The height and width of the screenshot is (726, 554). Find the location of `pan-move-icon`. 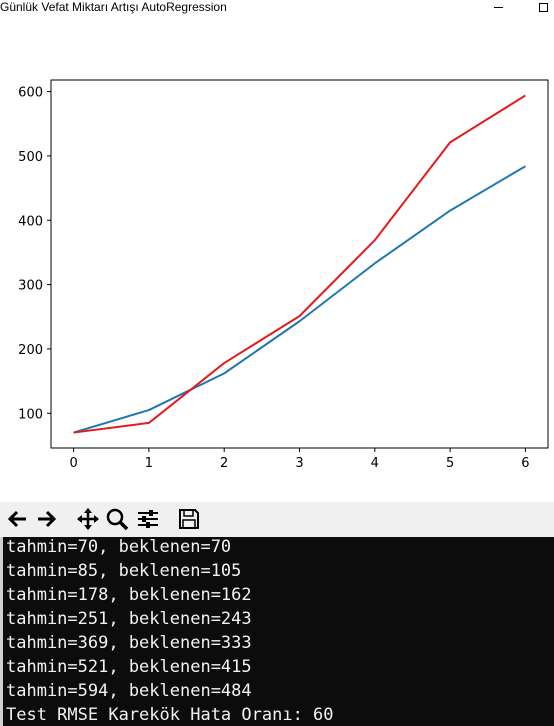

pan-move-icon is located at coordinates (88, 519).